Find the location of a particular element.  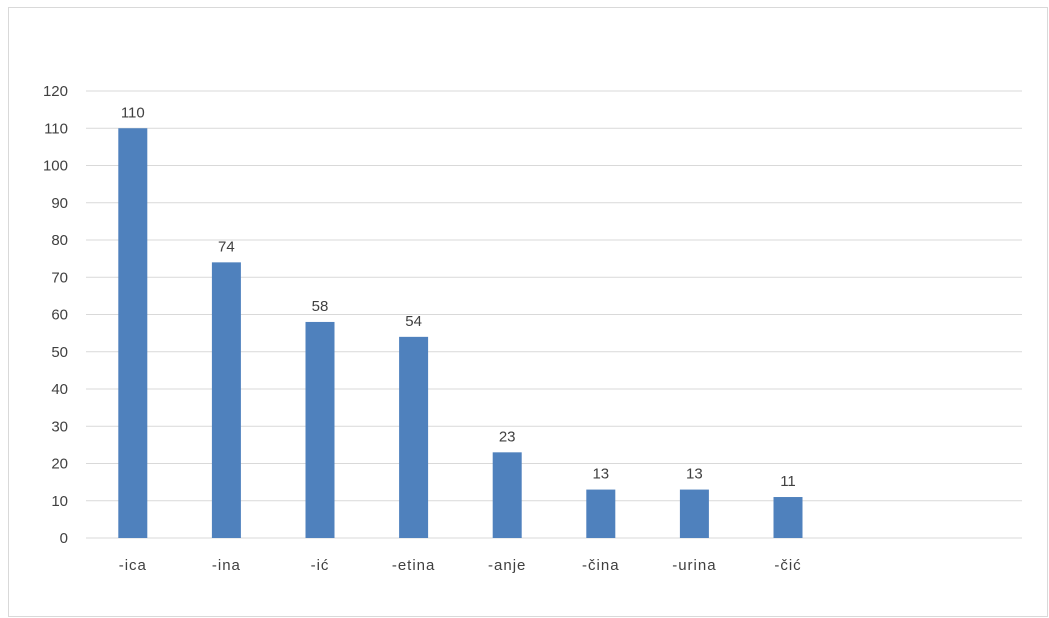

y-axis-tick-labels: 0 10 20 30 40 50 60 70 80 90 100 110 120 is located at coordinates (55, 315).